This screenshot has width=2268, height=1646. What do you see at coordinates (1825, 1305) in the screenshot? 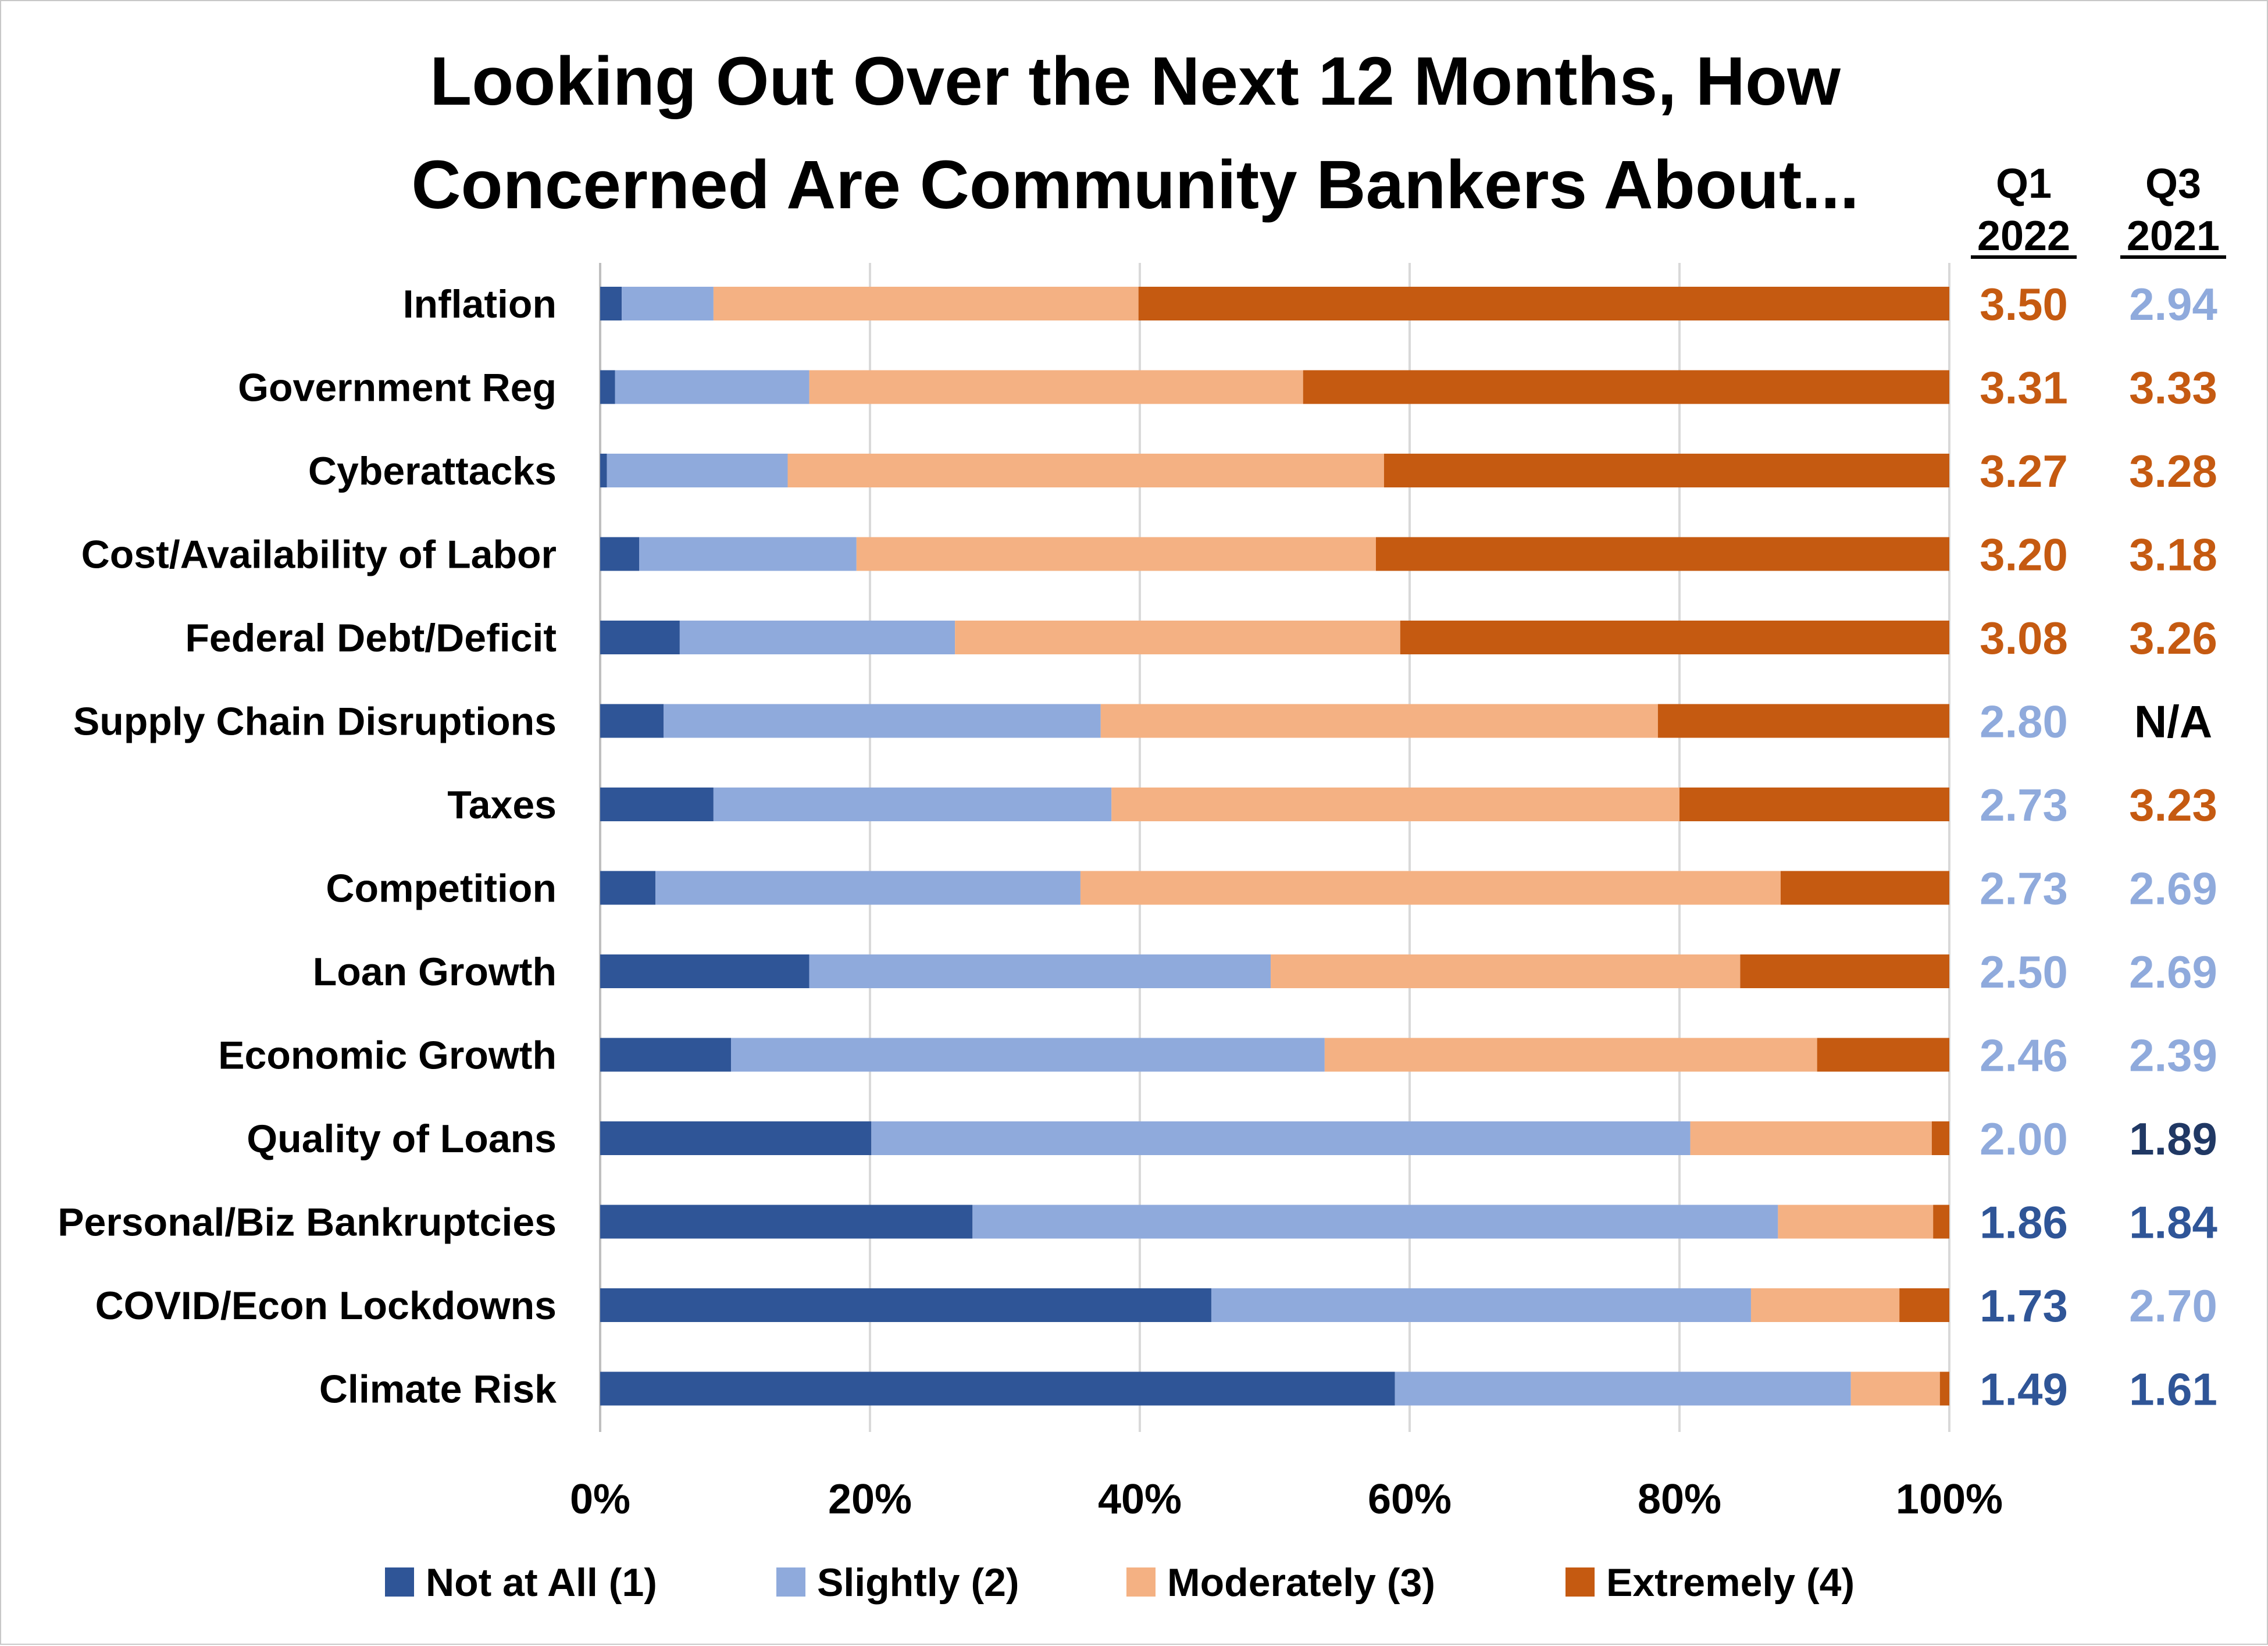
I see `bar-segment-row12-series2` at bounding box center [1825, 1305].